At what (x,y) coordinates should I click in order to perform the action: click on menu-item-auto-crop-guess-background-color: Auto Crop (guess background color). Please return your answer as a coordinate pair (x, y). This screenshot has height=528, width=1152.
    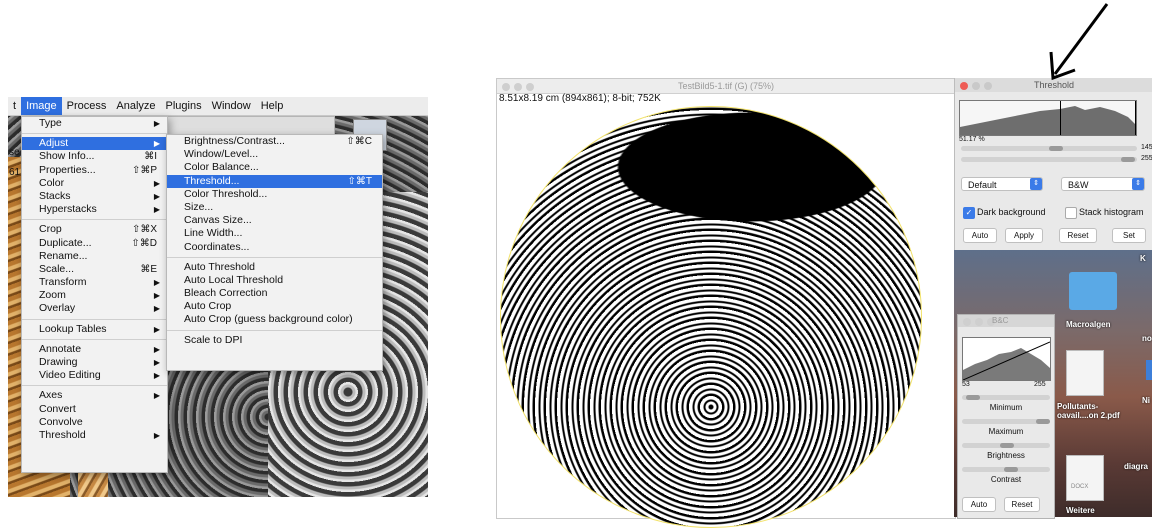
    Looking at the image, I should click on (274, 319).